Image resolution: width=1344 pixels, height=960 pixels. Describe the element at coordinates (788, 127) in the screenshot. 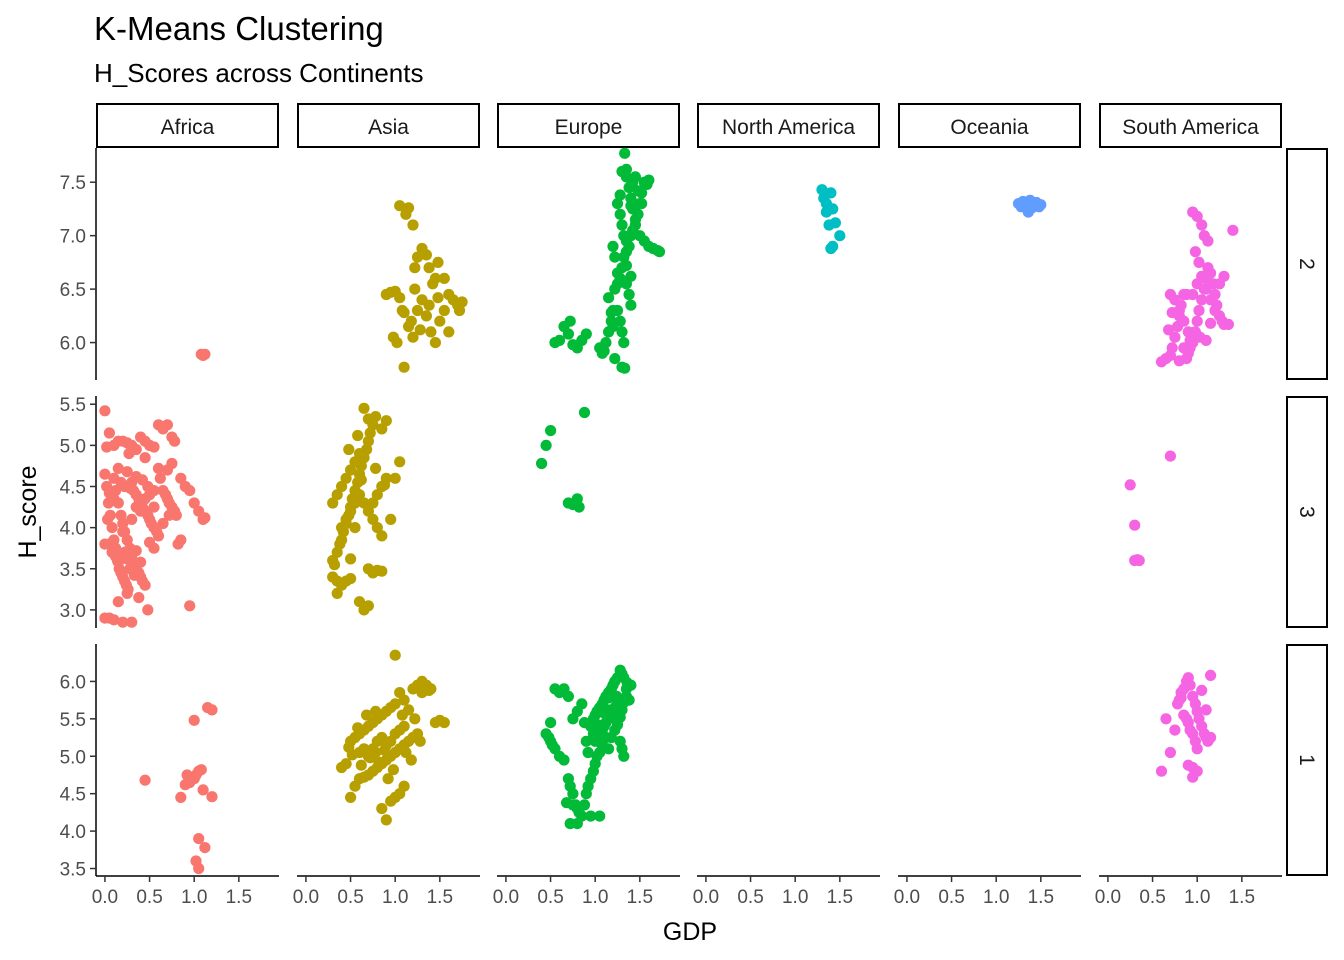

I see `strip-label: North America` at that location.